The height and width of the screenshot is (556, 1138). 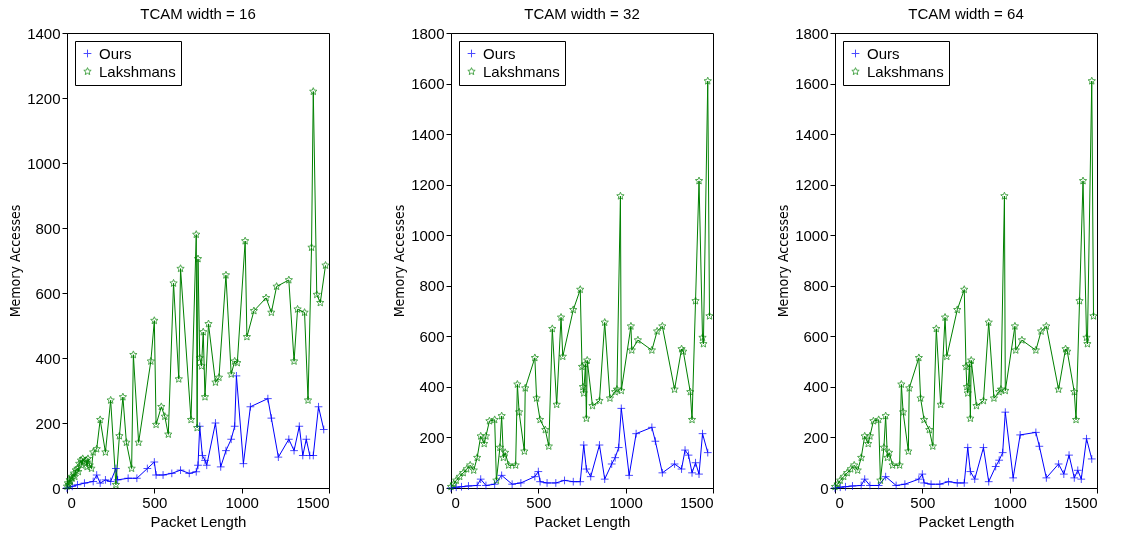 What do you see at coordinates (582, 13) in the screenshot?
I see `chart-title: TCAM width = 32` at bounding box center [582, 13].